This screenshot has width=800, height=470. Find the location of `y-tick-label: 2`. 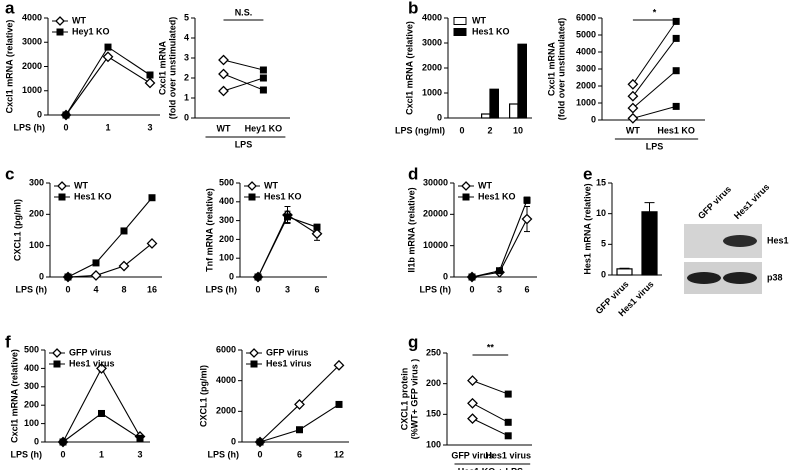

y-tick-label: 2 is located at coordinates (186, 77).